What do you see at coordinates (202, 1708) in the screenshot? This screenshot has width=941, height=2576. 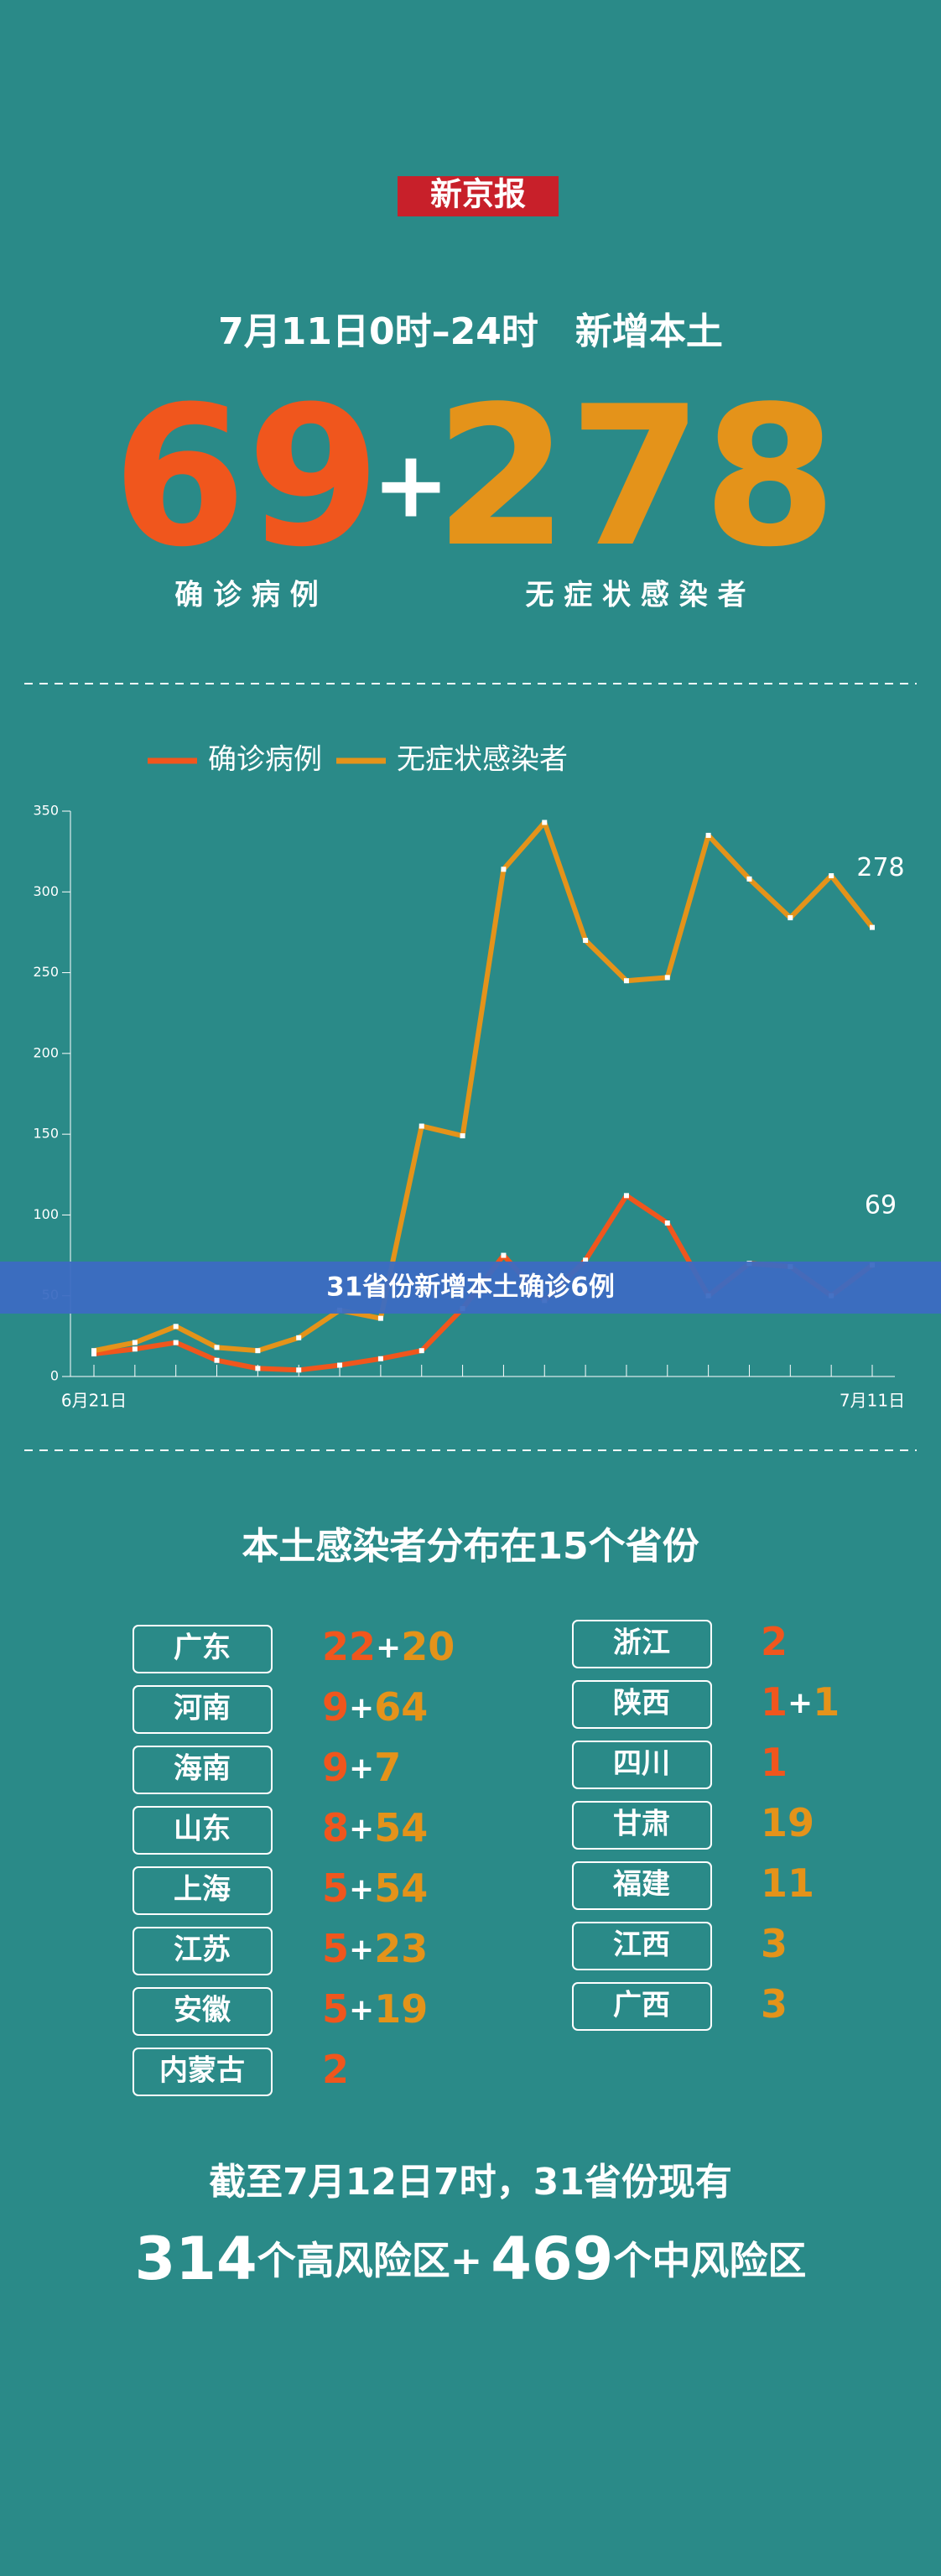 I see `province-name: 河南` at bounding box center [202, 1708].